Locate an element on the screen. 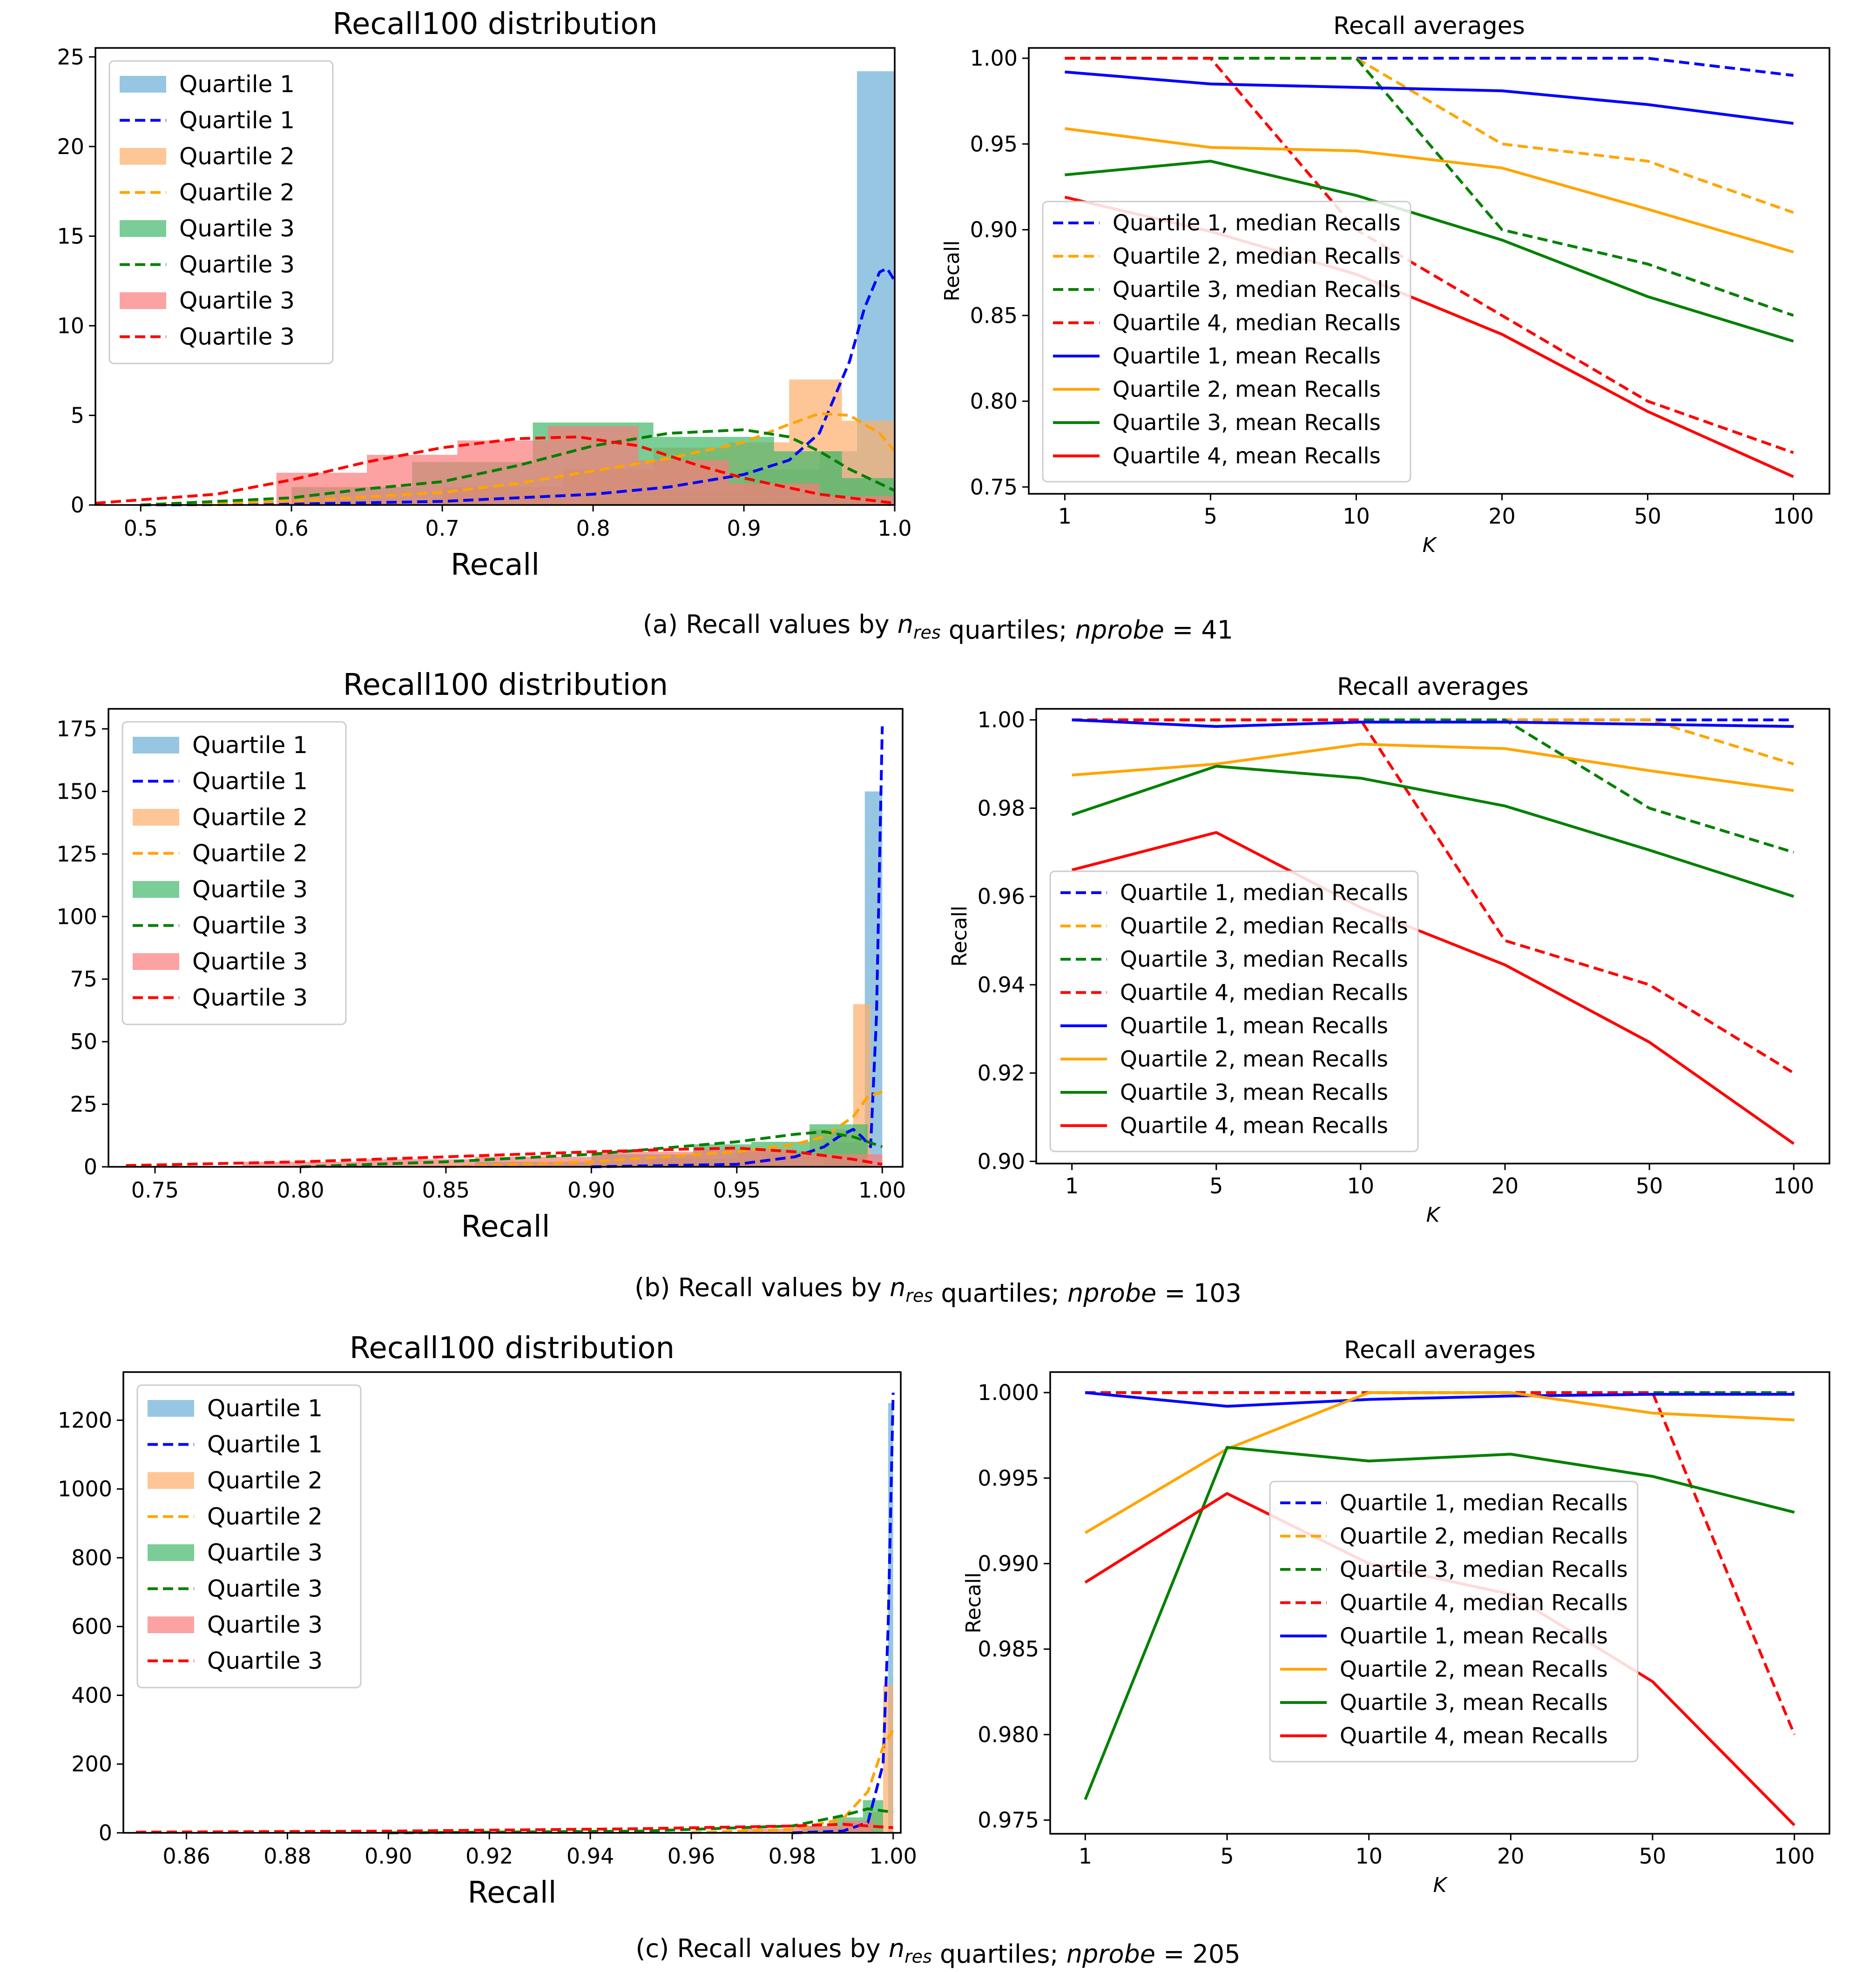  y-tick-label: 0.985 is located at coordinates (1008, 1649).